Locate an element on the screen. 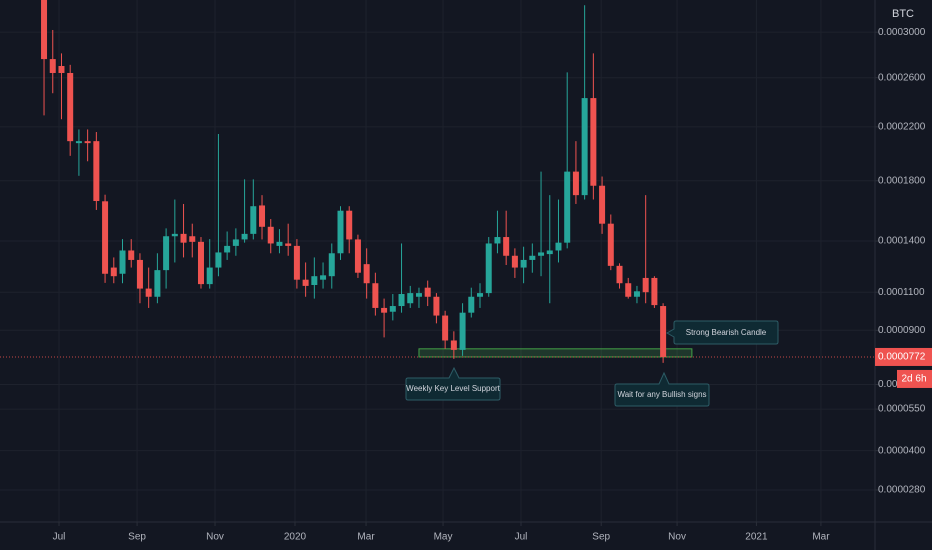 This screenshot has height=550, width=932. y-tick-label: 0.0002600 is located at coordinates (902, 77).